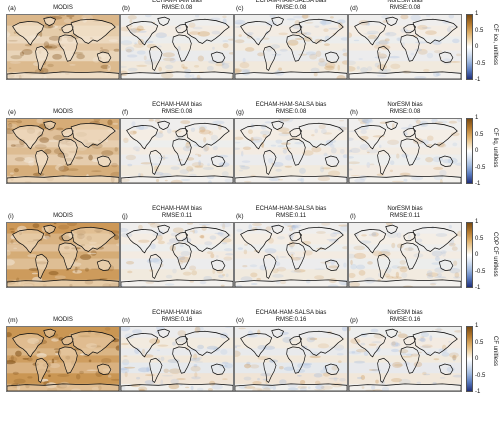 This screenshot has width=500, height=434. I want to click on antarctica-coastline, so click(291, 75).